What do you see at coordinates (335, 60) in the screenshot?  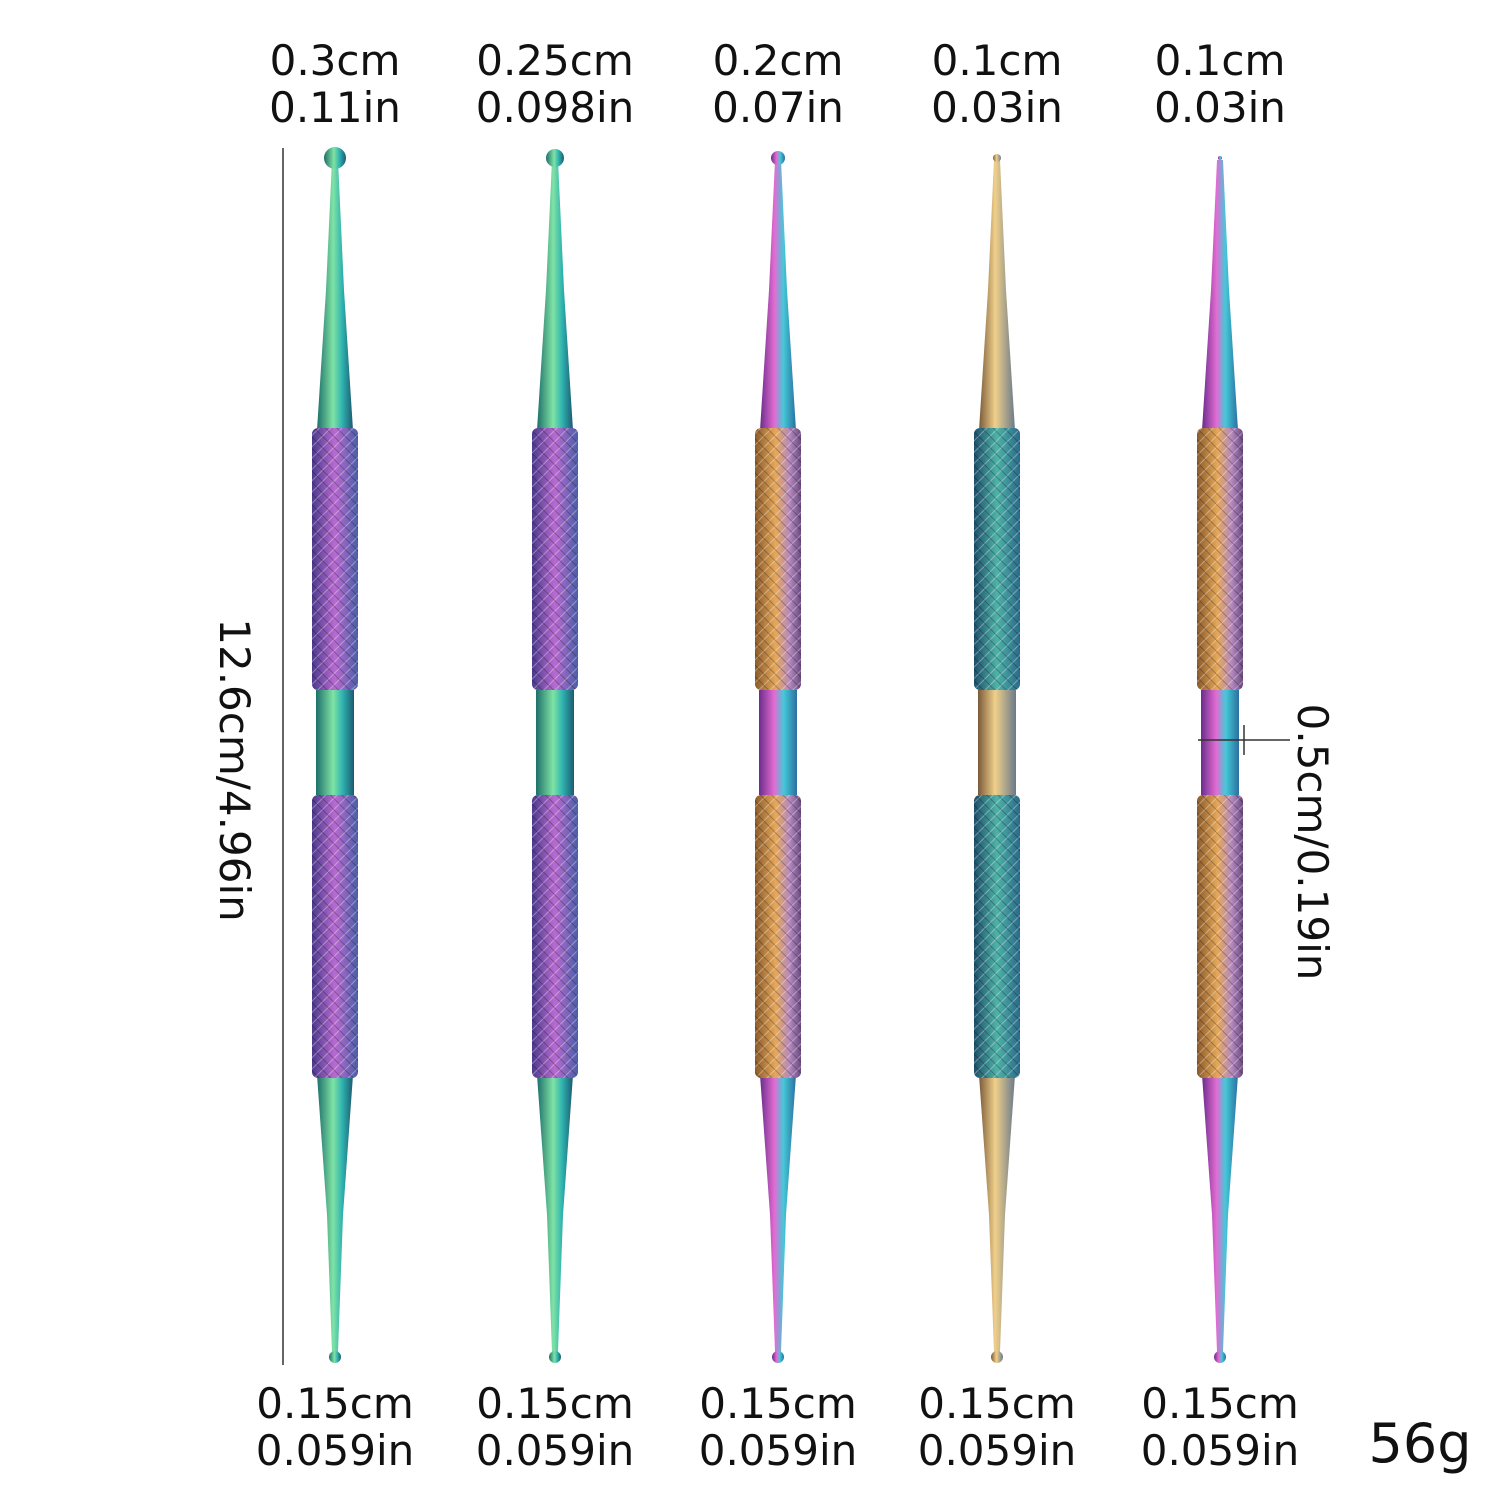 I see `top-size-cm: 0.3cm` at bounding box center [335, 60].